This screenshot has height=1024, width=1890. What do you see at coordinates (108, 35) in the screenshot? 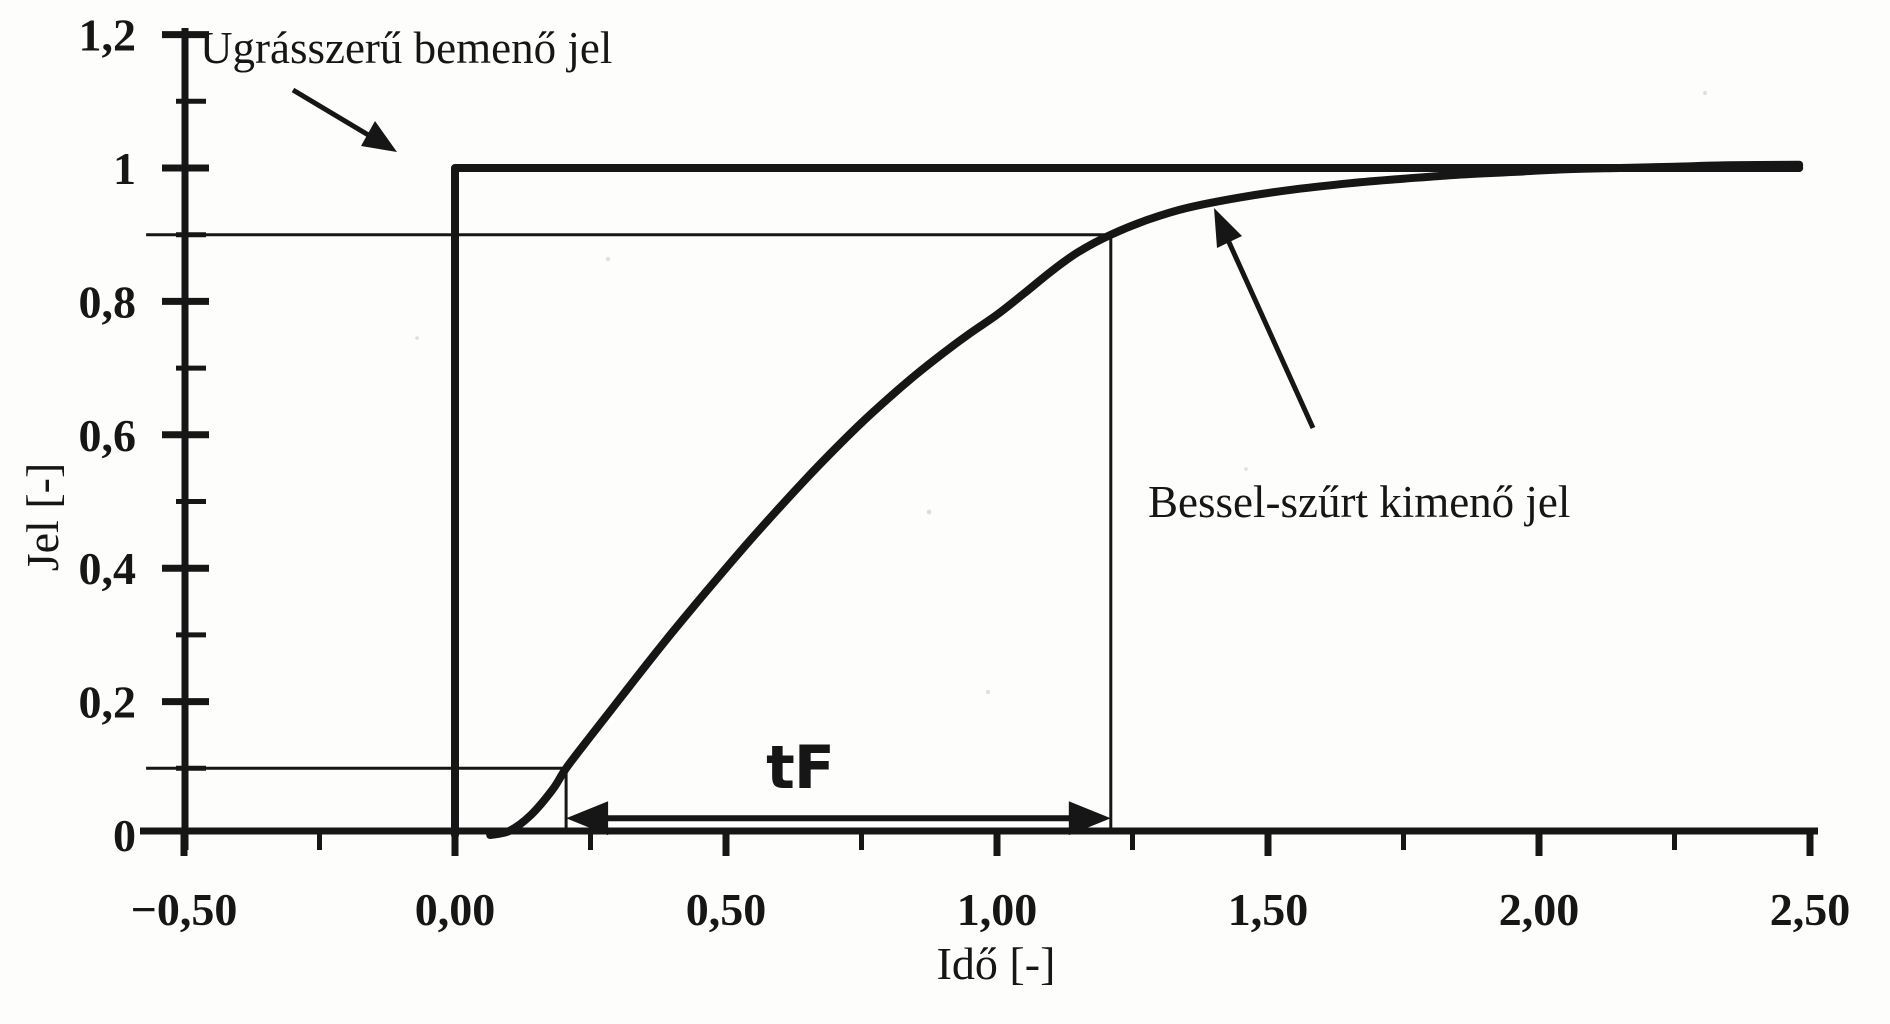
I see `y-tick-label: 1,2` at bounding box center [108, 35].